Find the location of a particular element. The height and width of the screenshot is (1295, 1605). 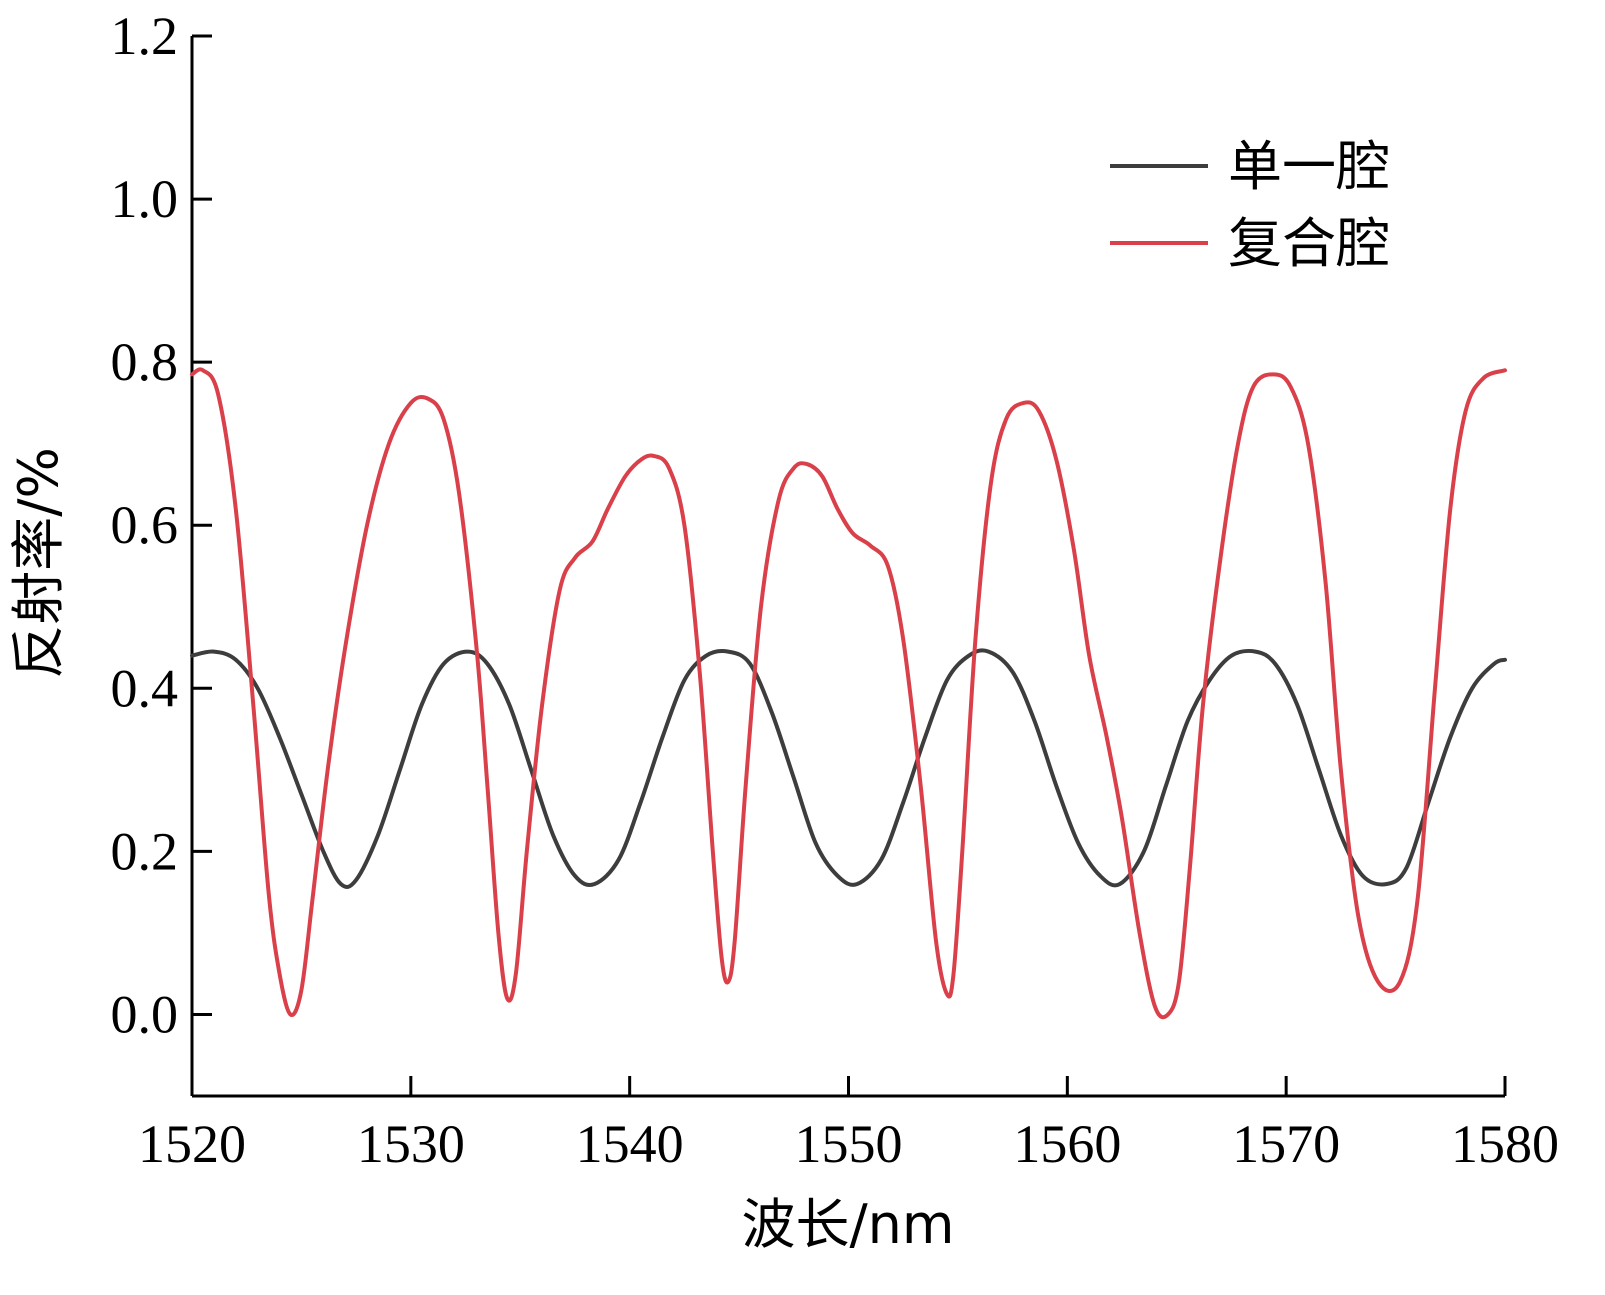

y-axis-title: 反射率/% is located at coordinates (38, 563).